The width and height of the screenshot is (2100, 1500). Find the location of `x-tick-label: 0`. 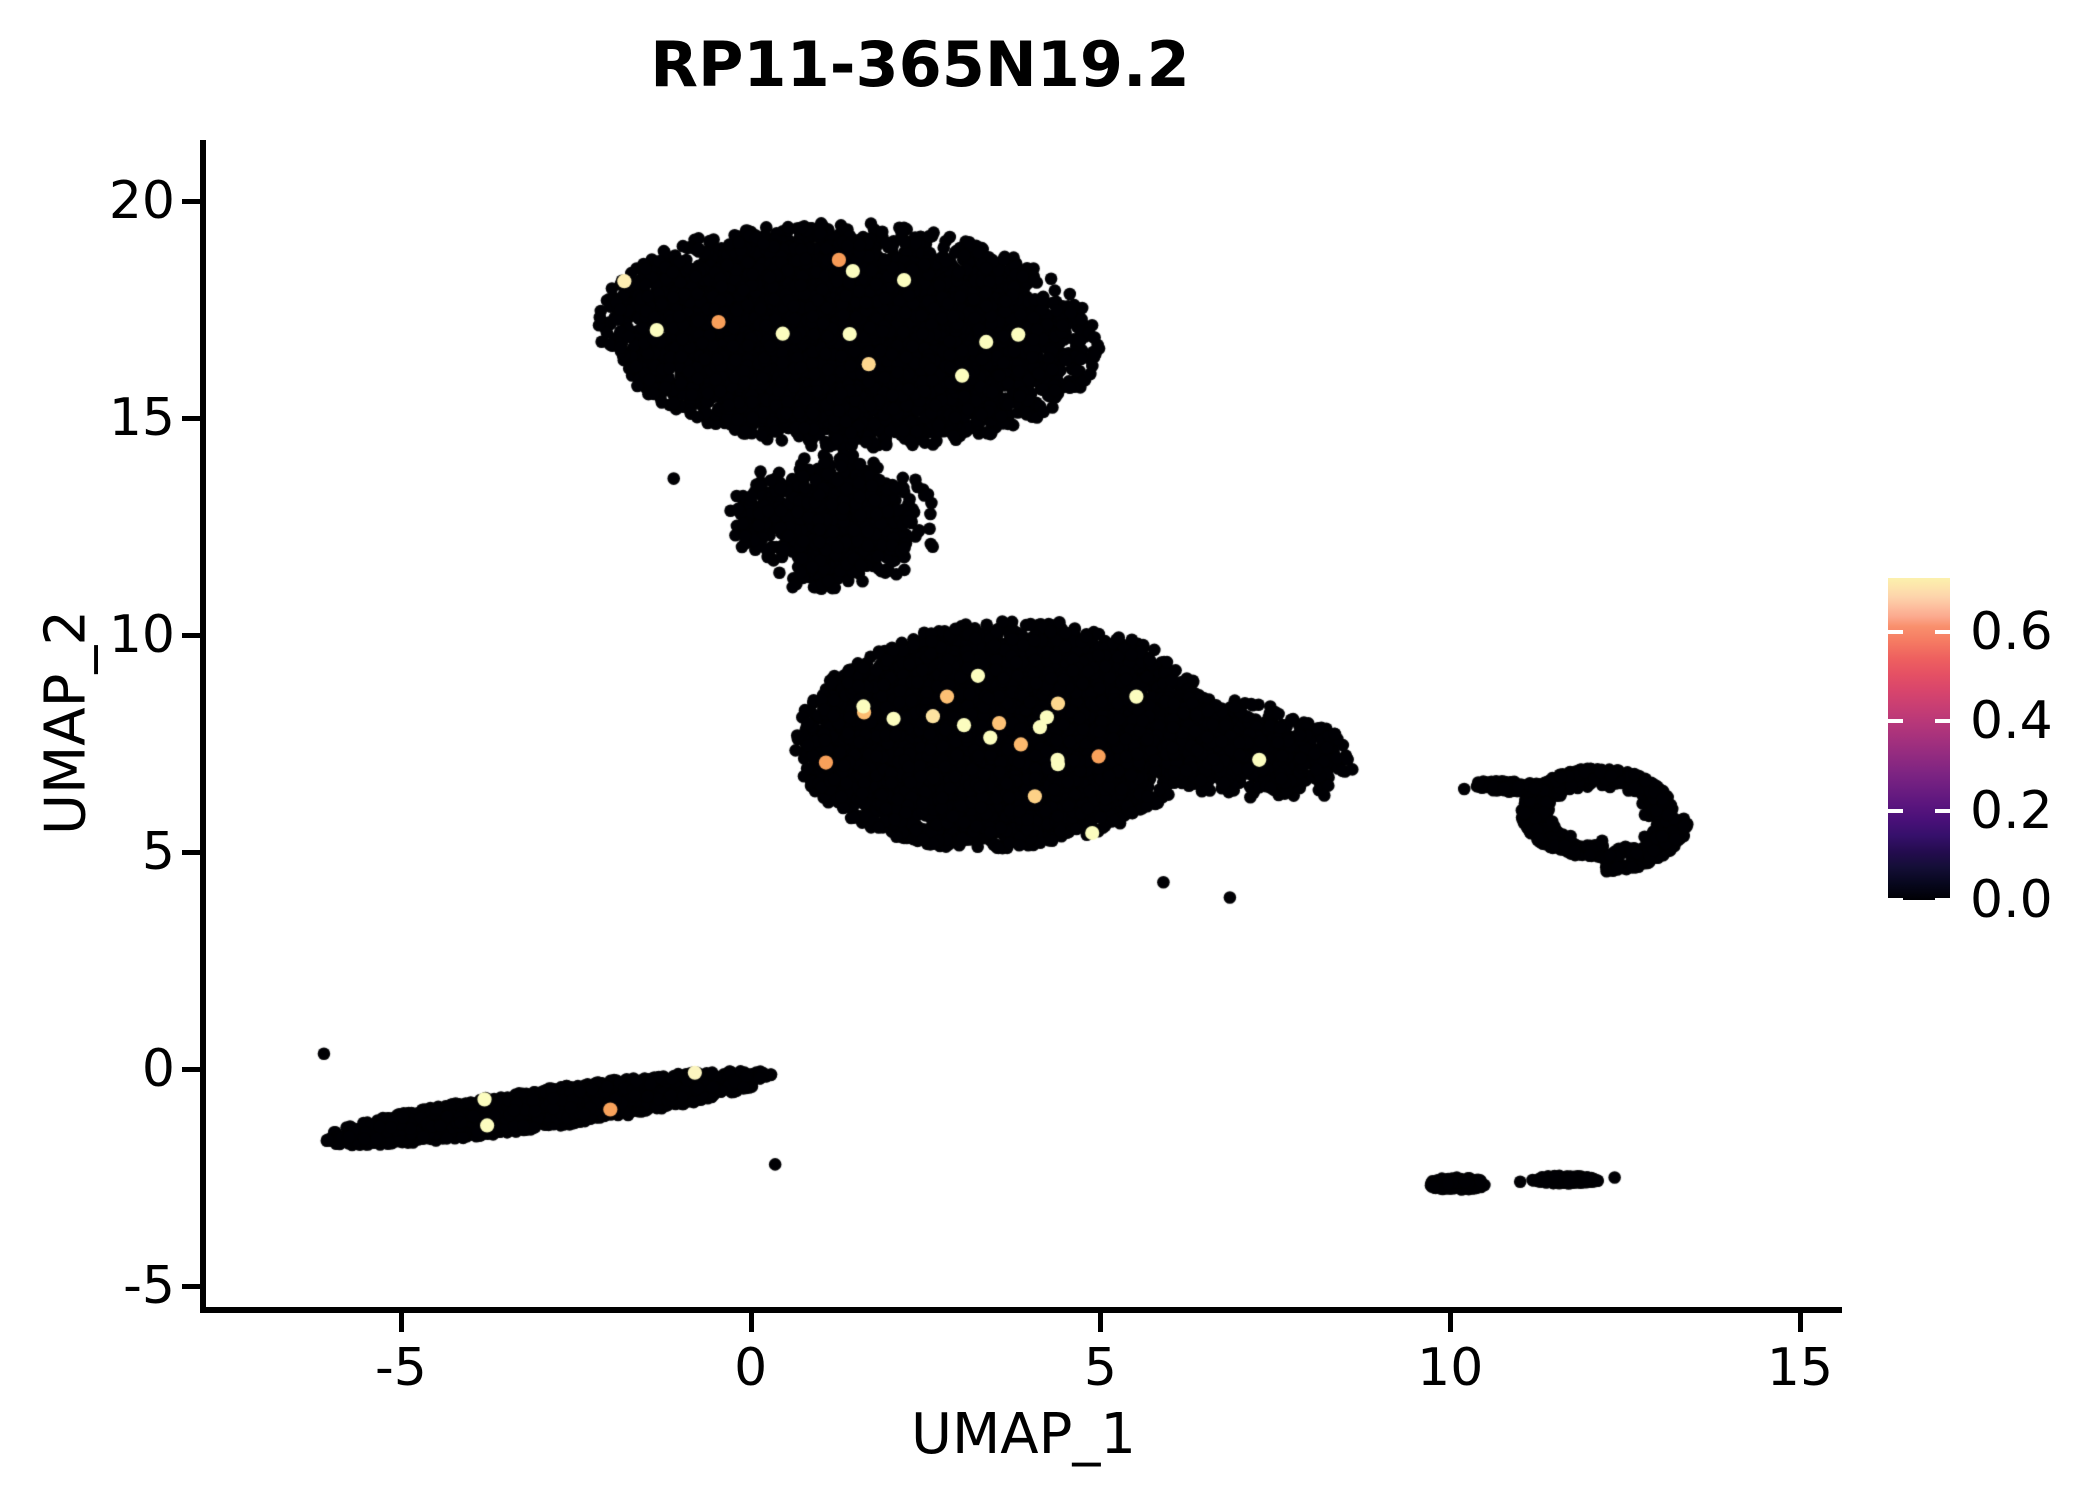

x-tick-label: 0 is located at coordinates (751, 1368).